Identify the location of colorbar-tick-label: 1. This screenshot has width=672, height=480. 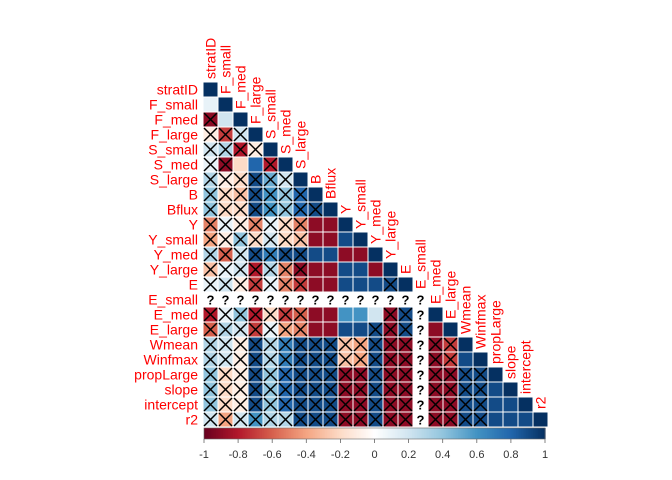
(545, 455).